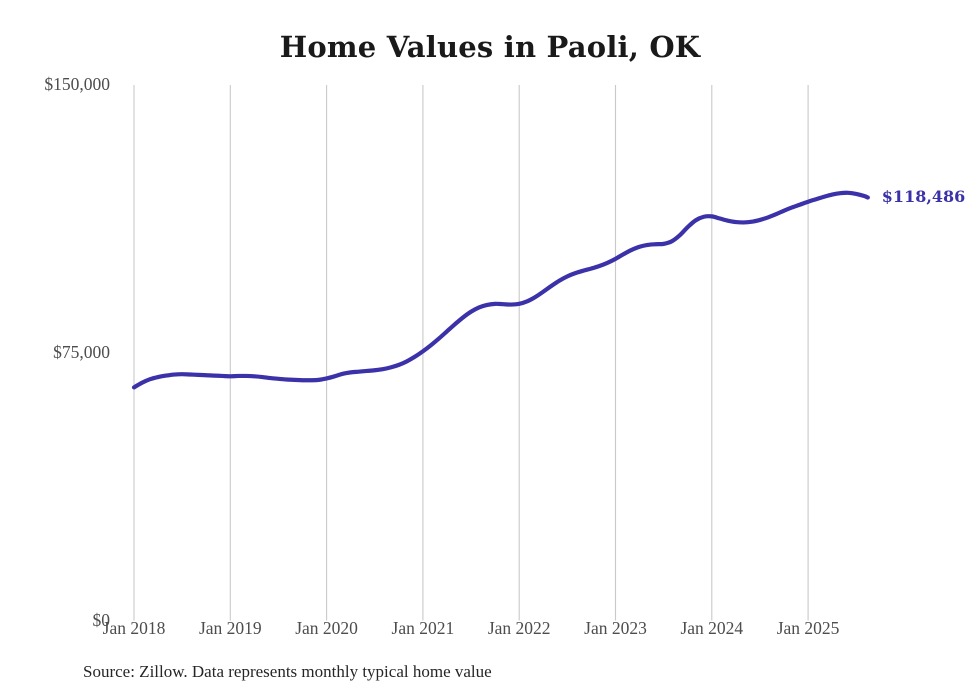 The width and height of the screenshot is (980, 699). I want to click on chart-title: Home Values in Paoli, OK, so click(490, 47).